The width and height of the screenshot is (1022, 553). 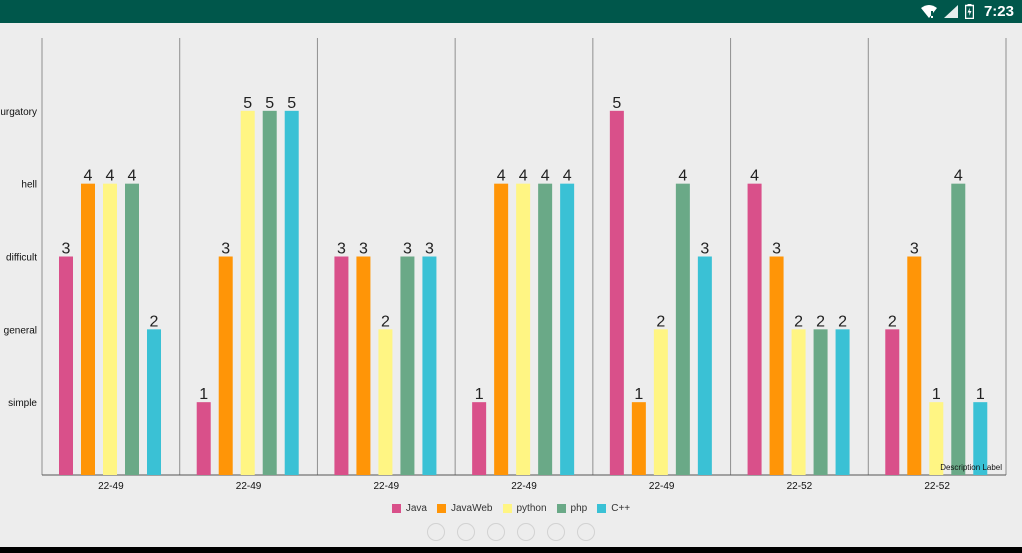 What do you see at coordinates (18, 112) in the screenshot?
I see `y-tick-label: urgatory` at bounding box center [18, 112].